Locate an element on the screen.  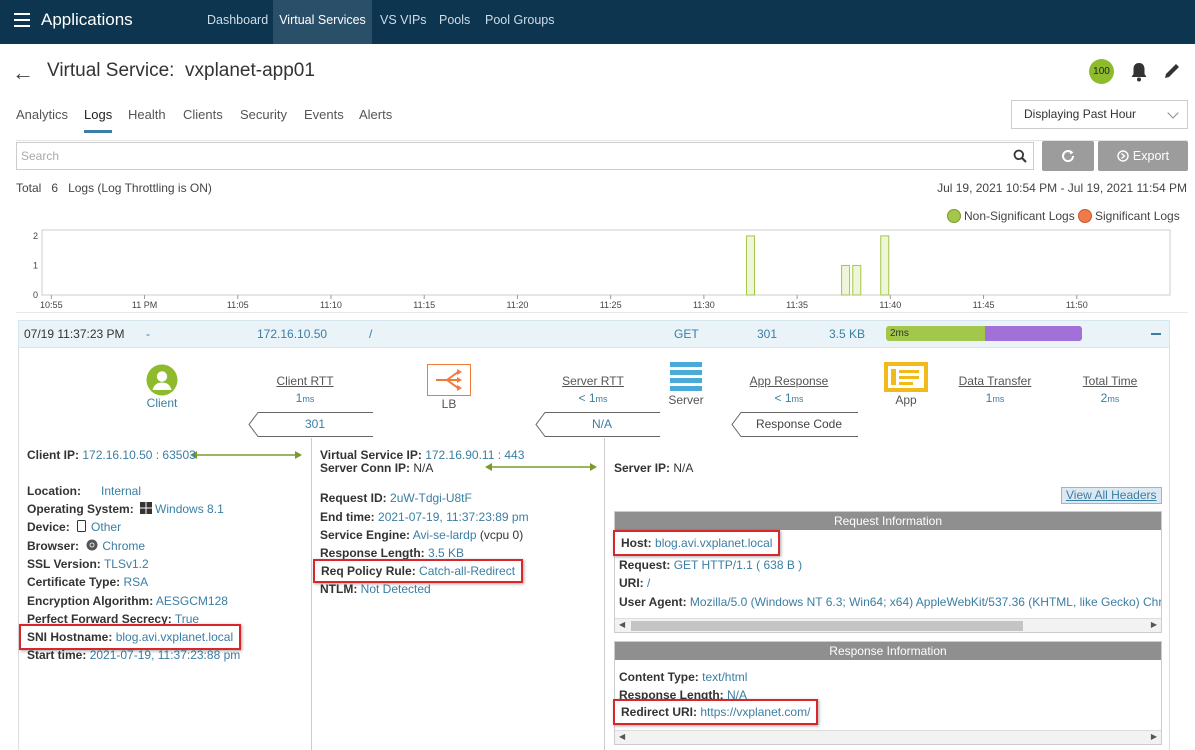
enc-value: AESGCM128 is located at coordinates (191, 601).